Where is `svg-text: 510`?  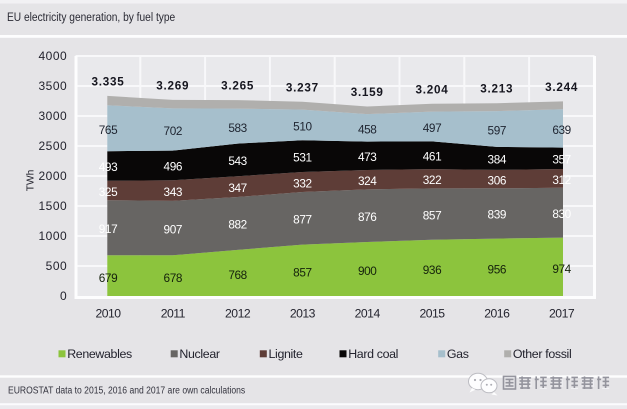
svg-text: 510 is located at coordinates (302, 127).